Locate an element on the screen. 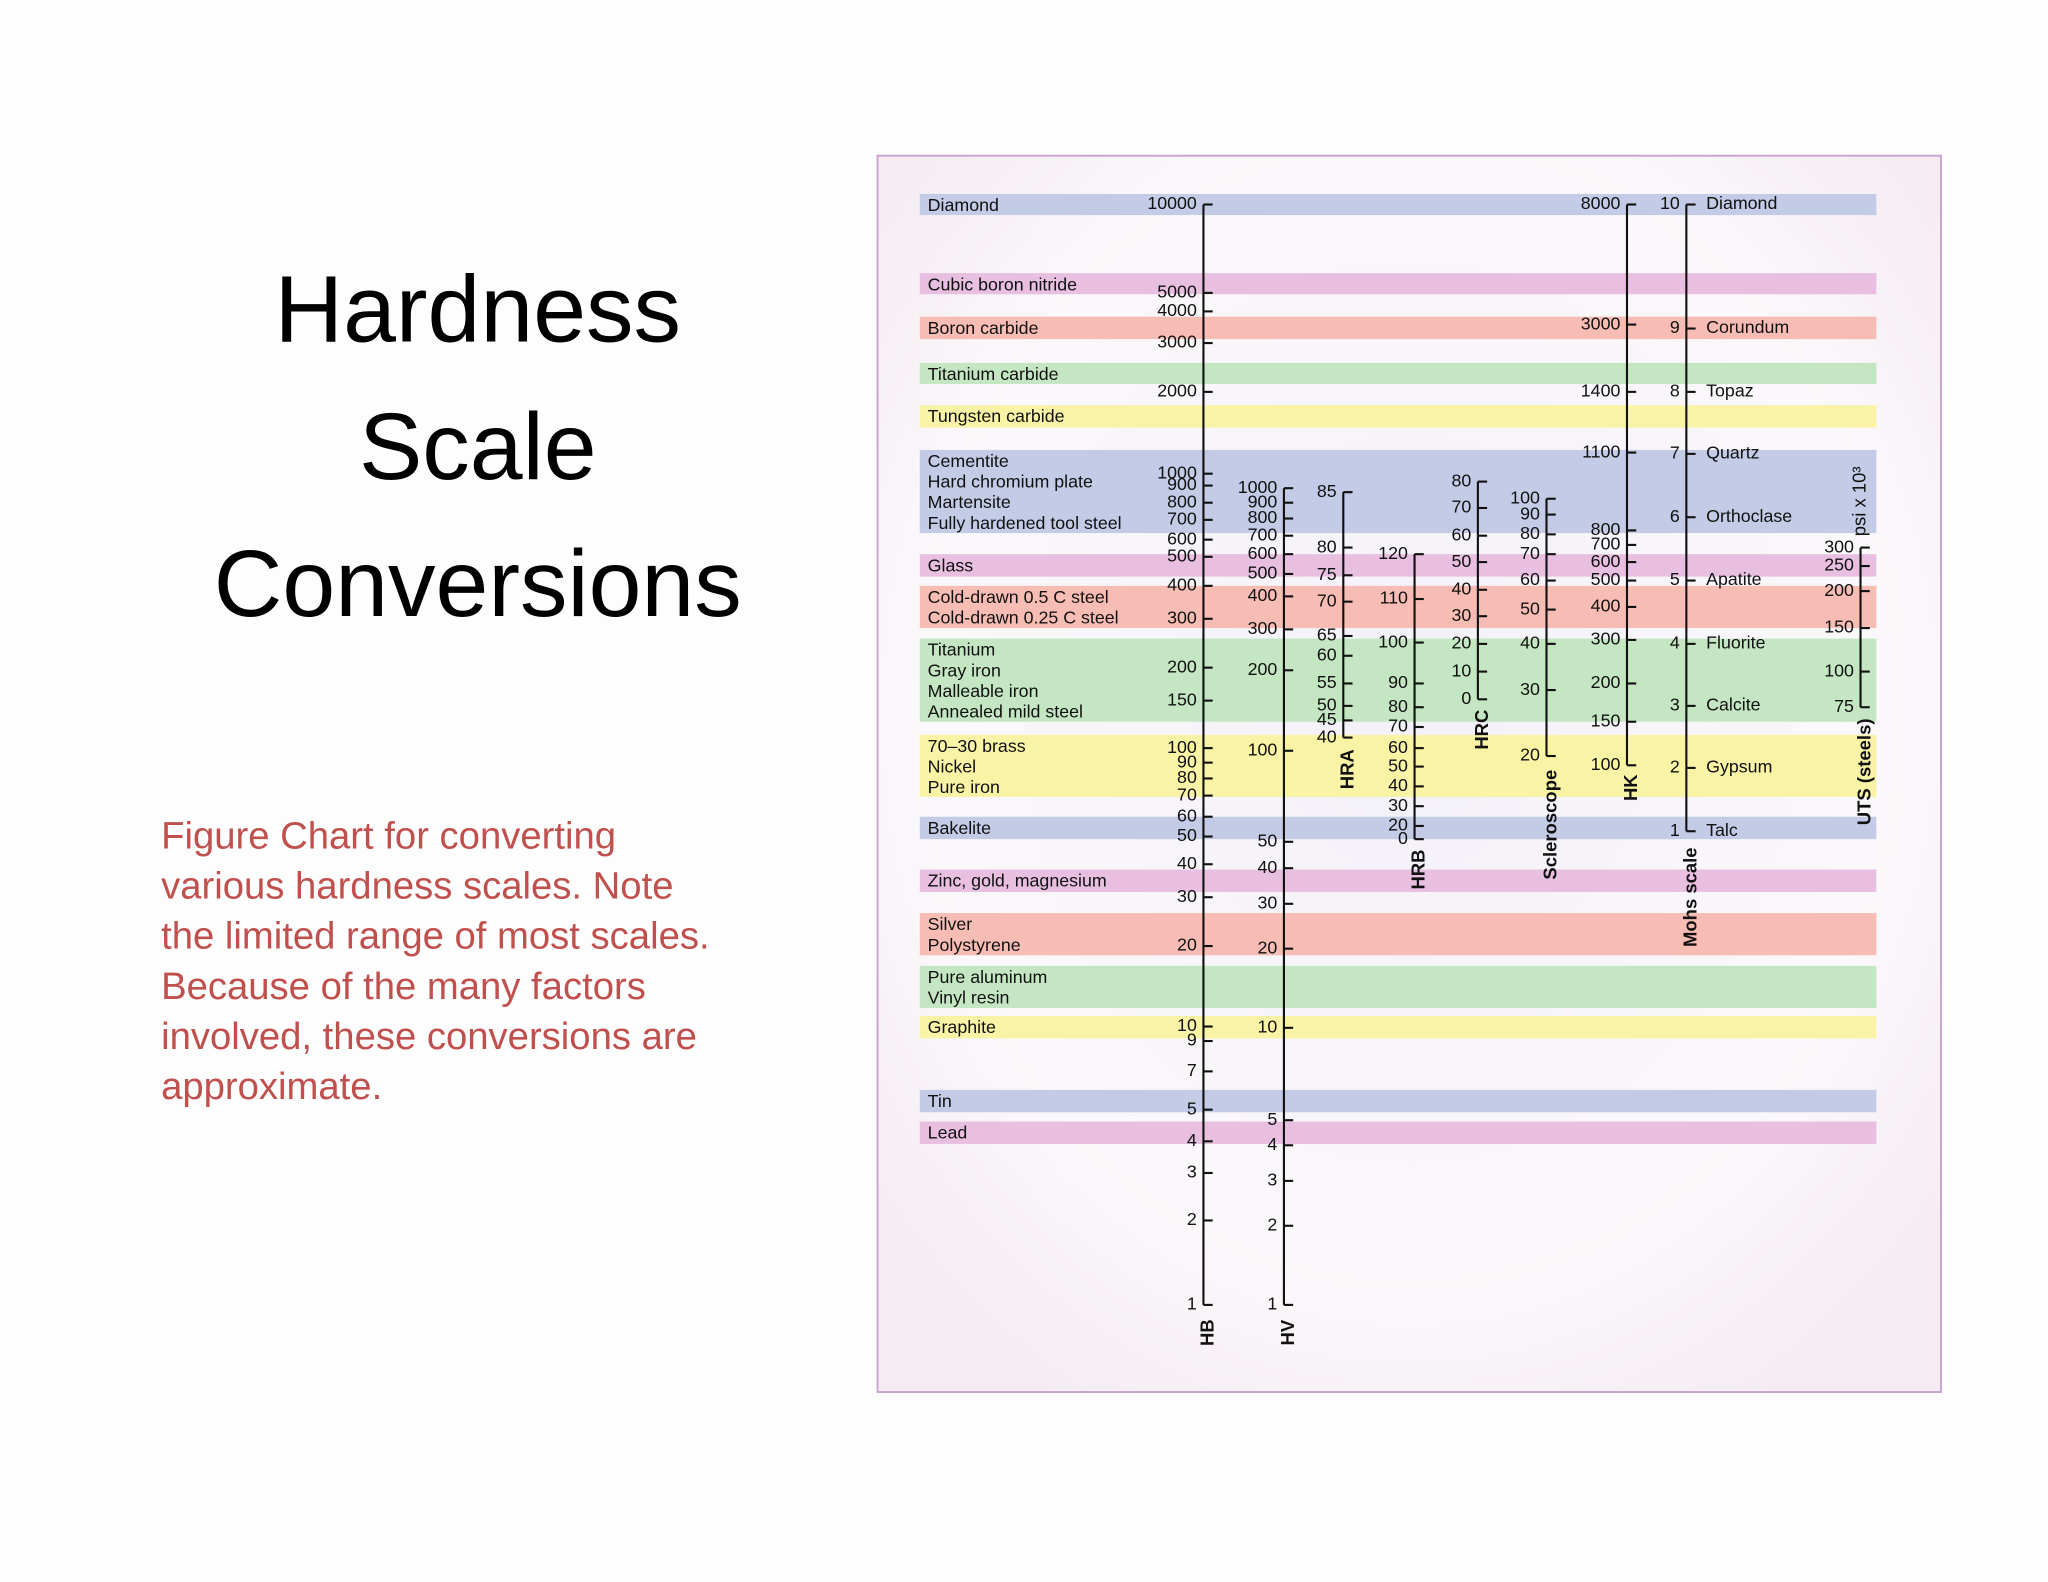 This screenshot has width=2048, height=1582. material-label: Hard chromium plate is located at coordinates (1010, 482).